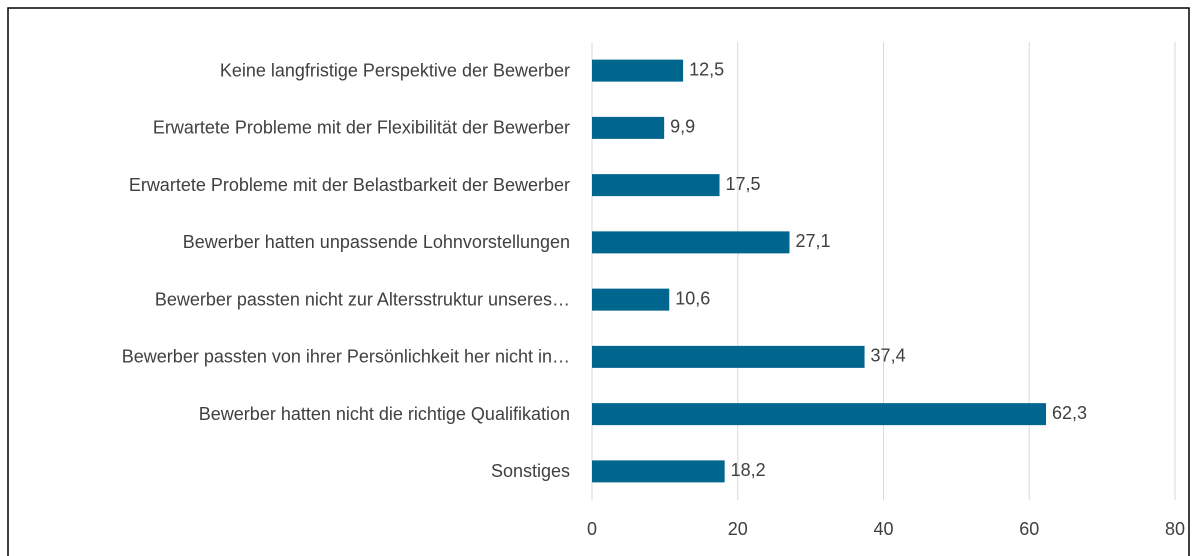 The height and width of the screenshot is (556, 1197). I want to click on x-tick-label: 20, so click(738, 529).